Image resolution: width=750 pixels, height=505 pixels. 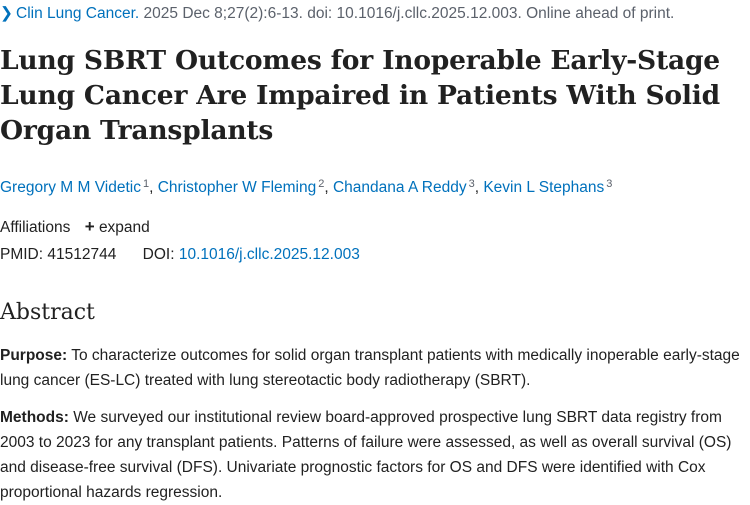 I want to click on doi-label: DOI:, so click(x=158, y=254).